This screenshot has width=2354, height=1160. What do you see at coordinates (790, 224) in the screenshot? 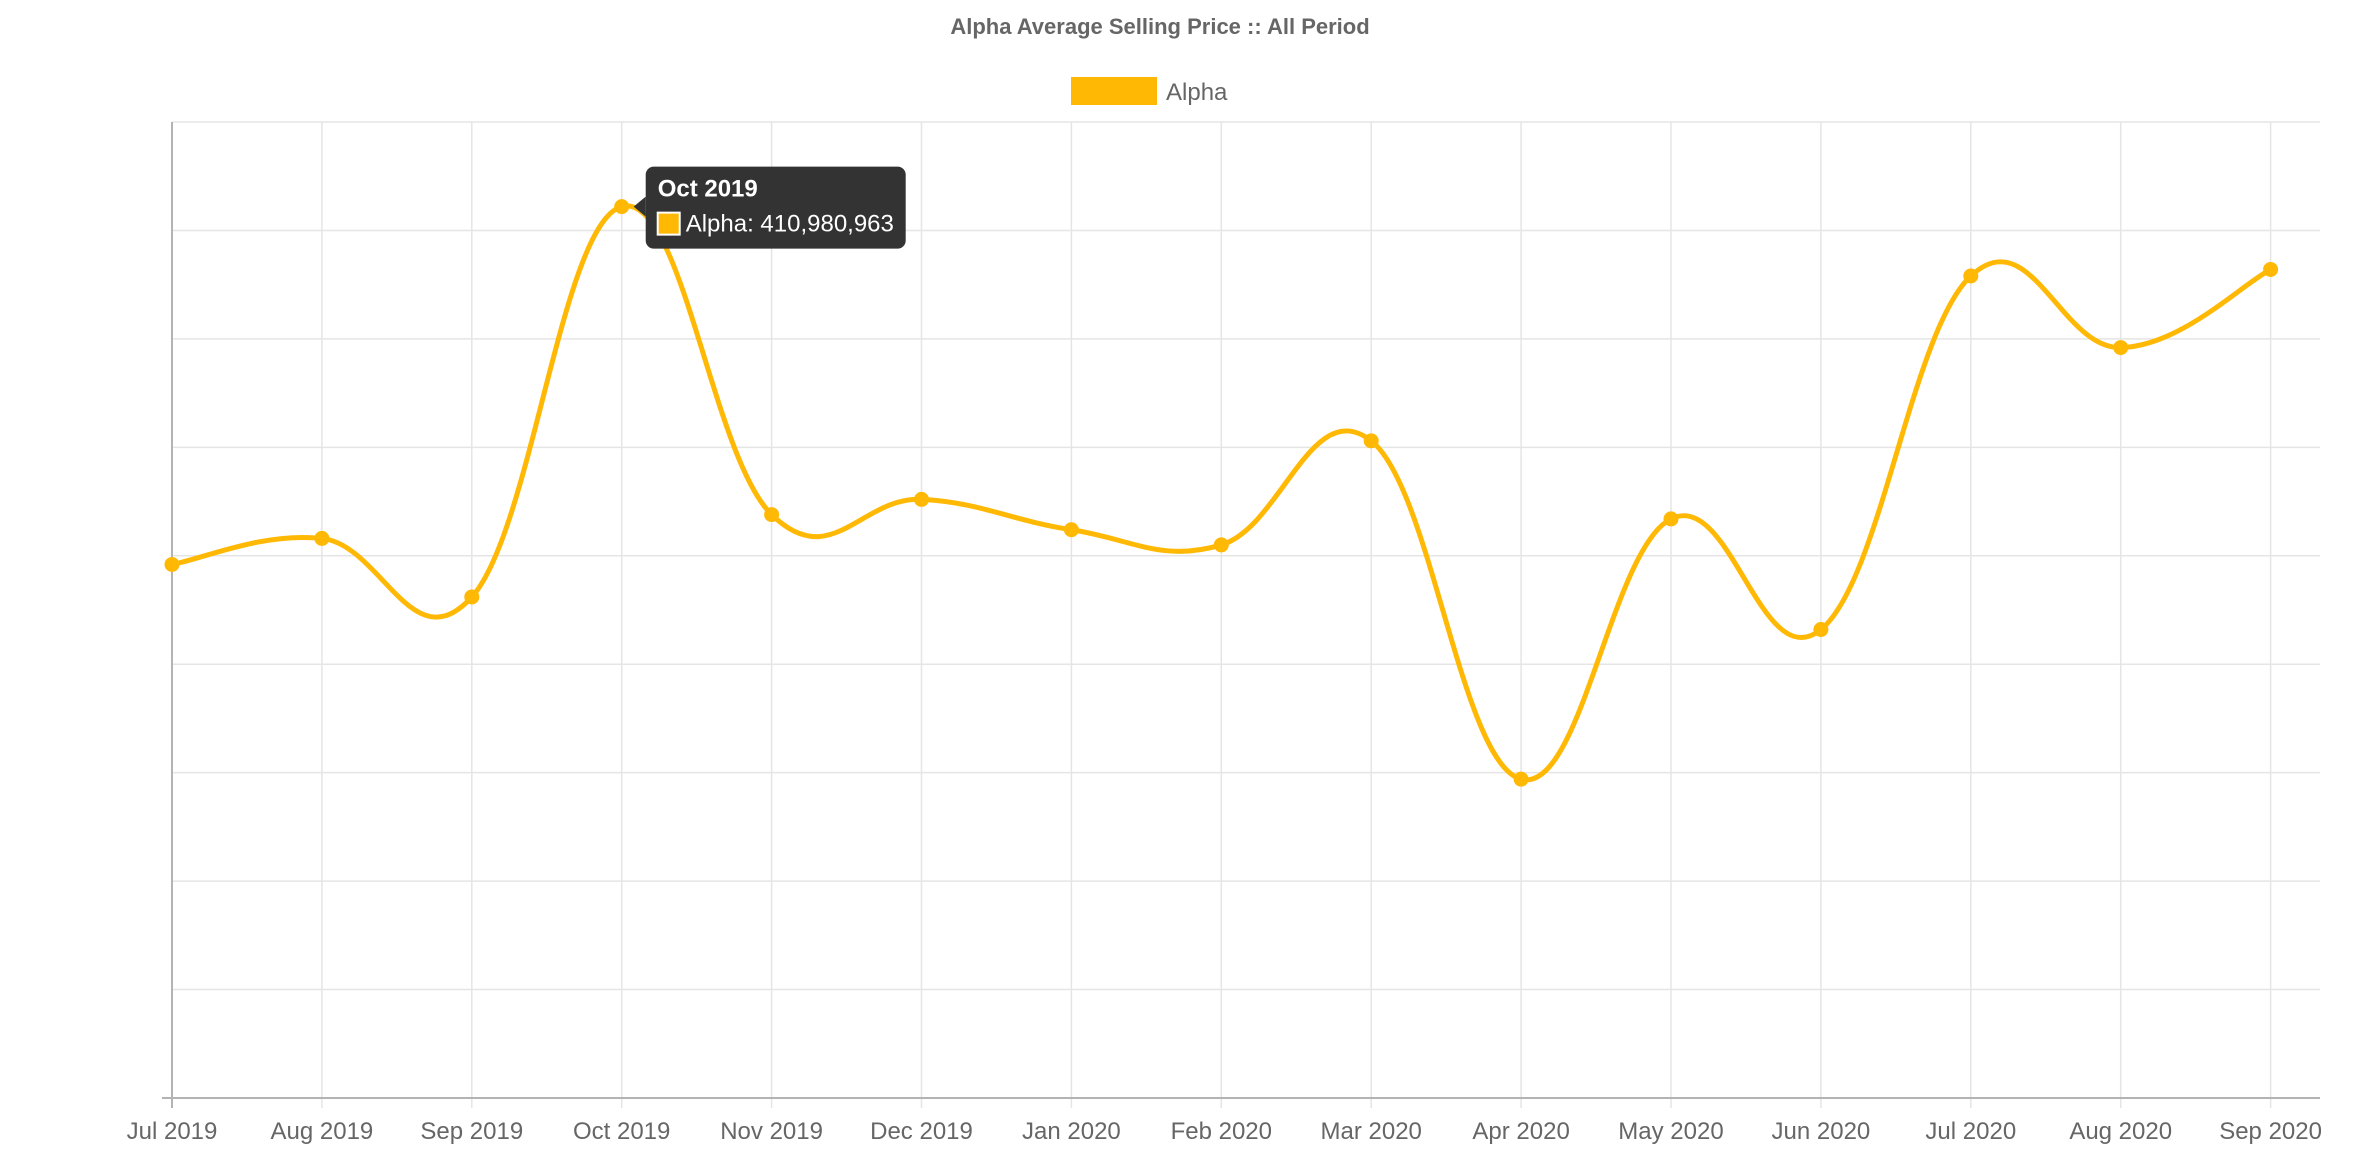
I see `tooltip-label: Alpha: 410,980,963` at bounding box center [790, 224].